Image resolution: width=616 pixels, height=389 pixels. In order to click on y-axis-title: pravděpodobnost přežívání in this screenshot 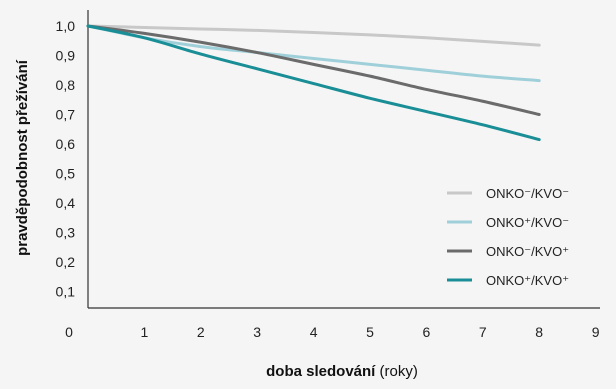, I will do `click(22, 157)`.